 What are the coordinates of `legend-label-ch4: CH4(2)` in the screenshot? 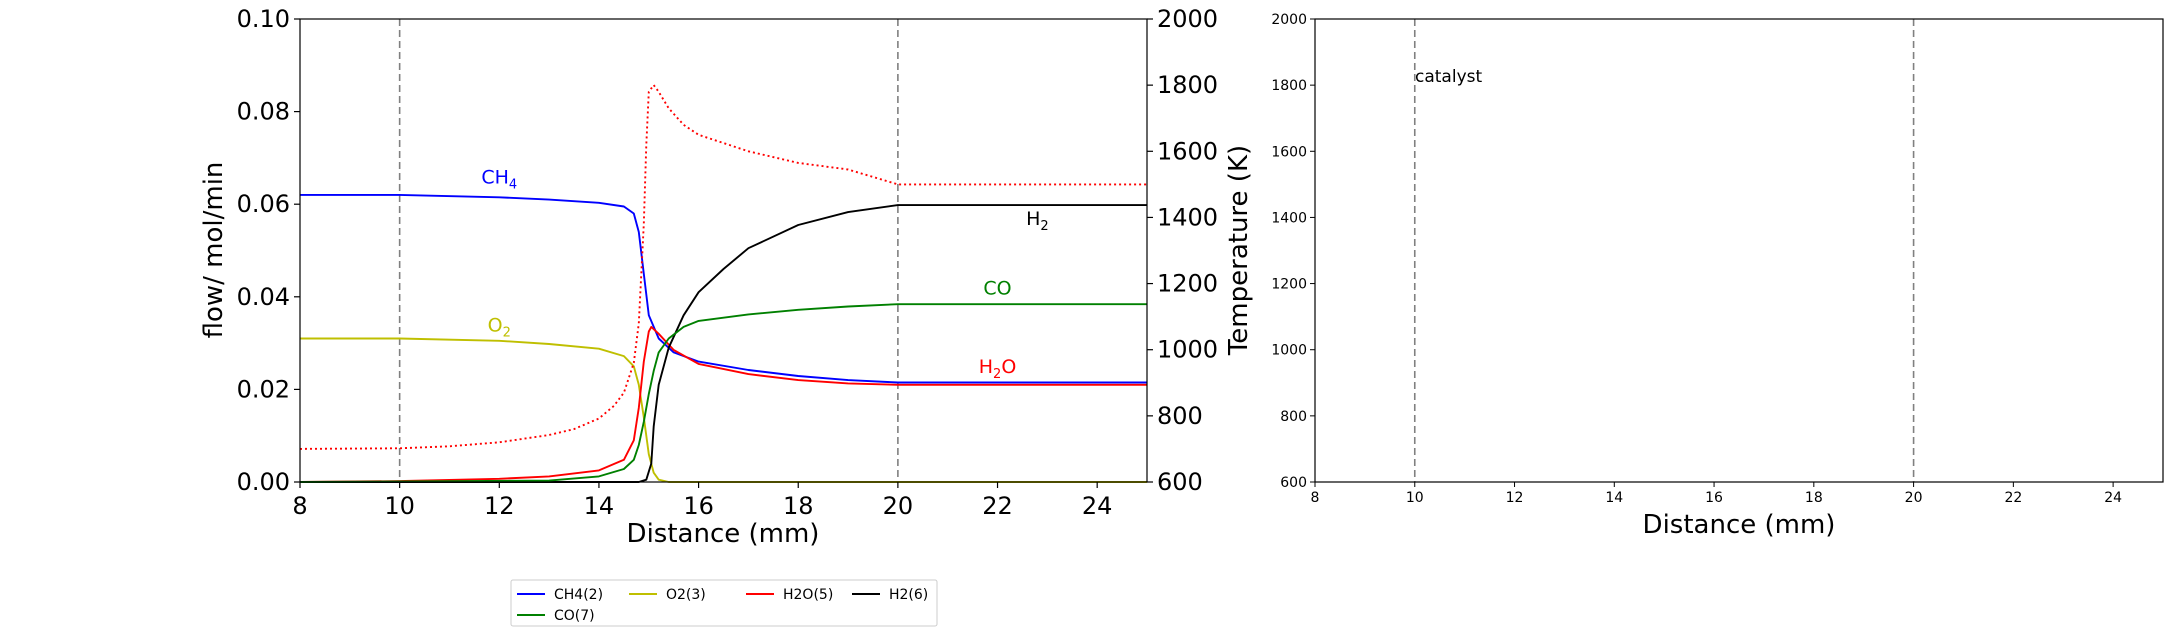 It's located at (578, 595).